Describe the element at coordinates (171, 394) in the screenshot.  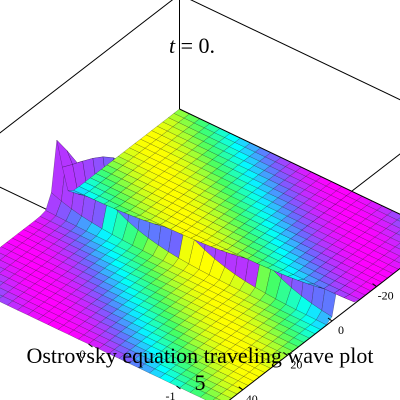
I see `y-tick-label: -1` at that location.